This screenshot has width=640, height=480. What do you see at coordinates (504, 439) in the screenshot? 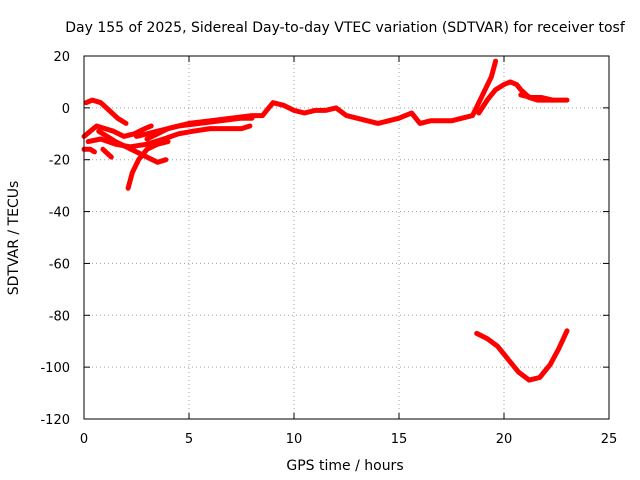
I see `x-tick-label: 20` at bounding box center [504, 439].